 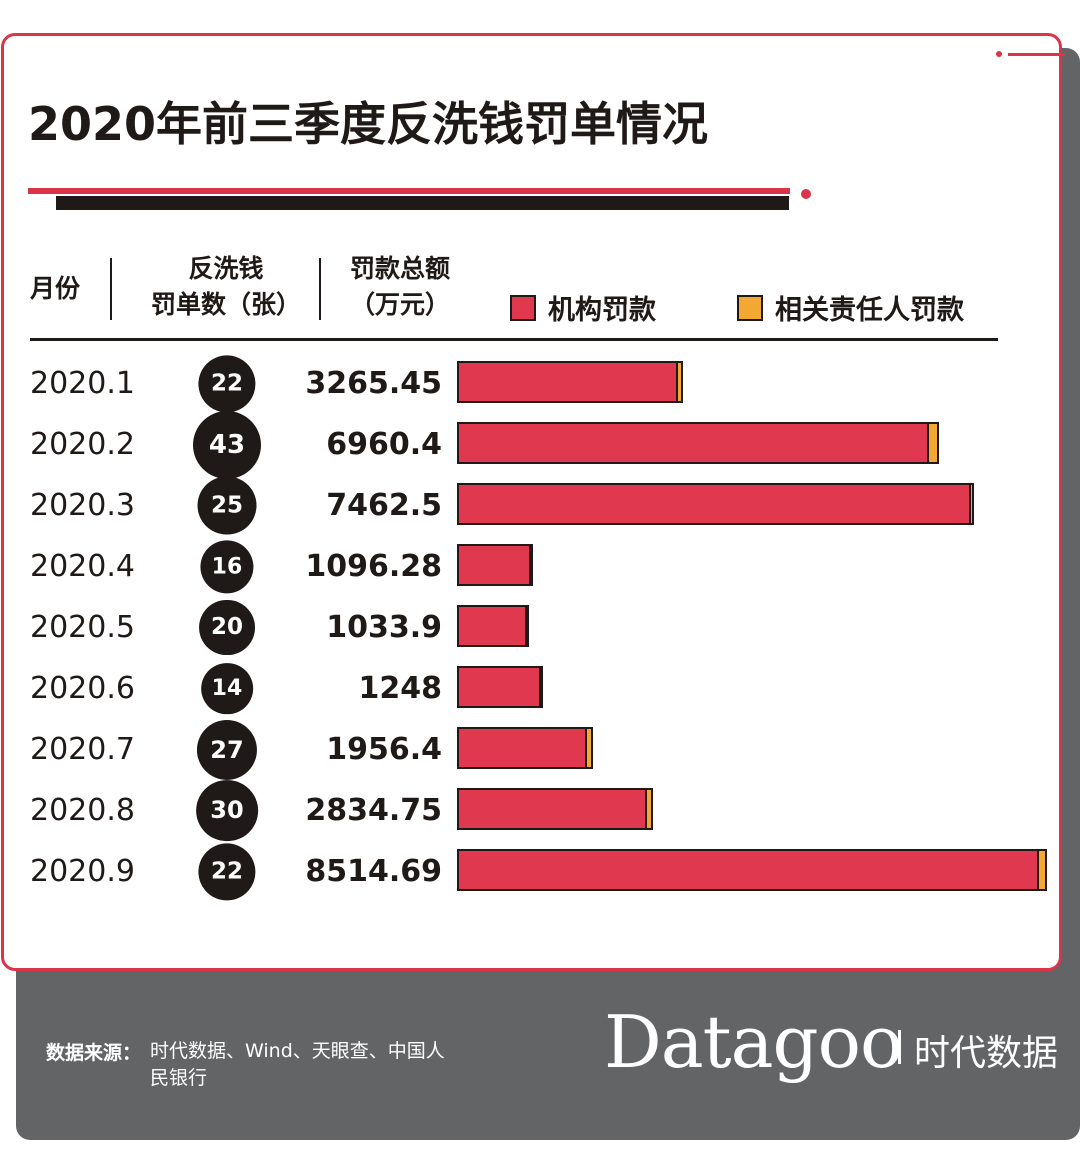 I want to click on corner-dot-decoration, so click(x=999, y=54).